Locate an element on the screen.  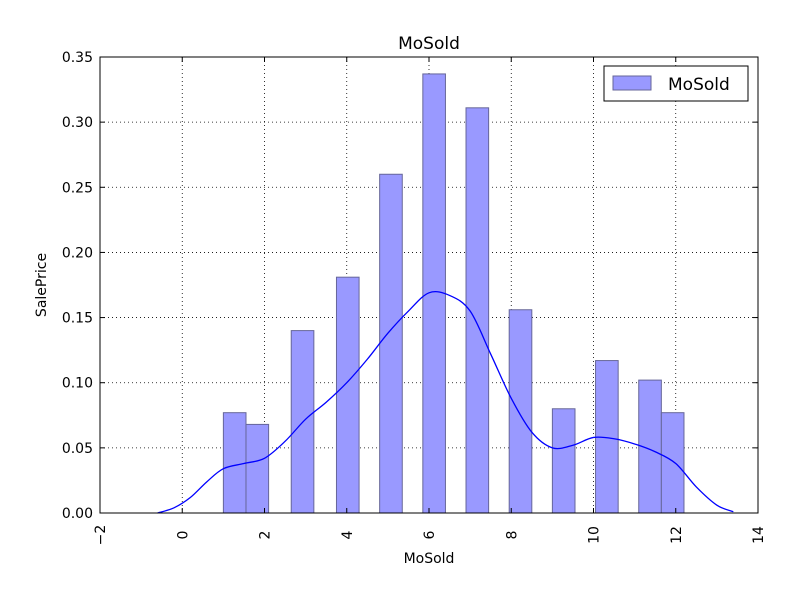
y-tick-label: 0.20 is located at coordinates (77, 253).